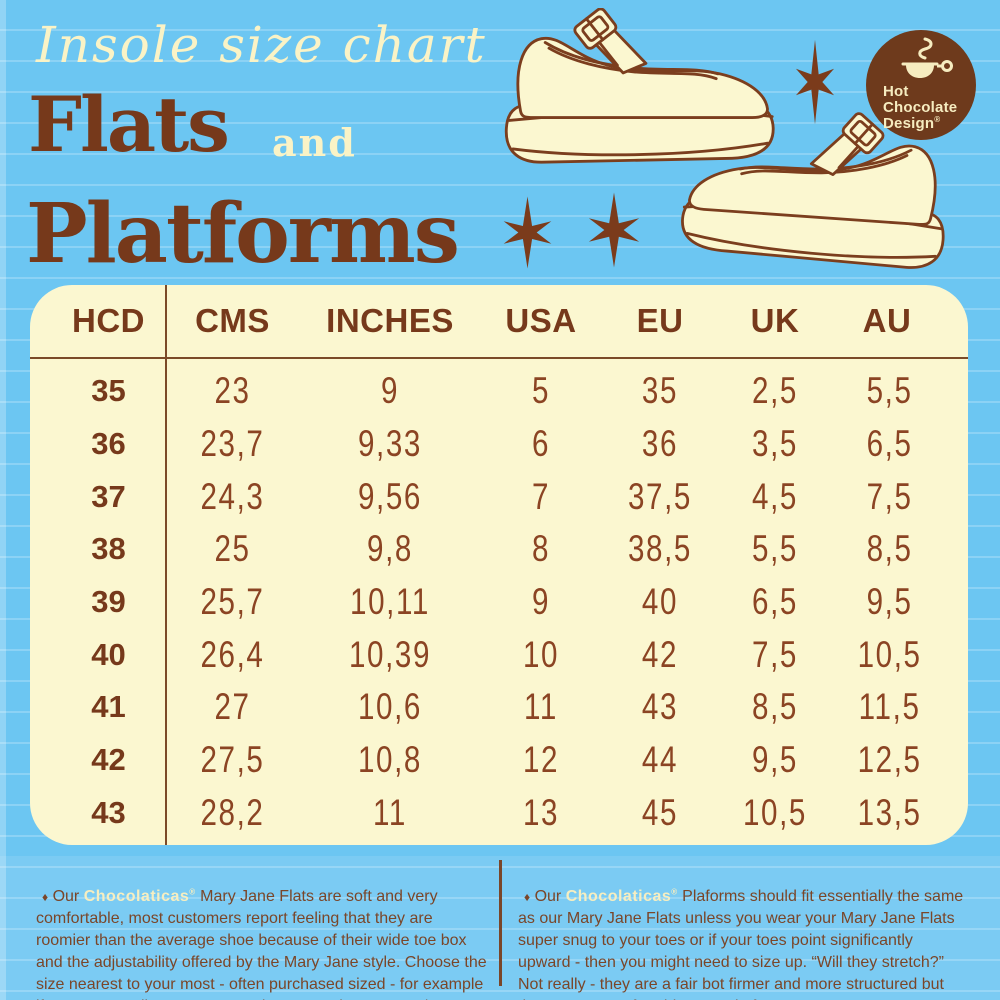 This screenshot has height=1000, width=1000. What do you see at coordinates (500, 923) in the screenshot?
I see `footnote-divider` at bounding box center [500, 923].